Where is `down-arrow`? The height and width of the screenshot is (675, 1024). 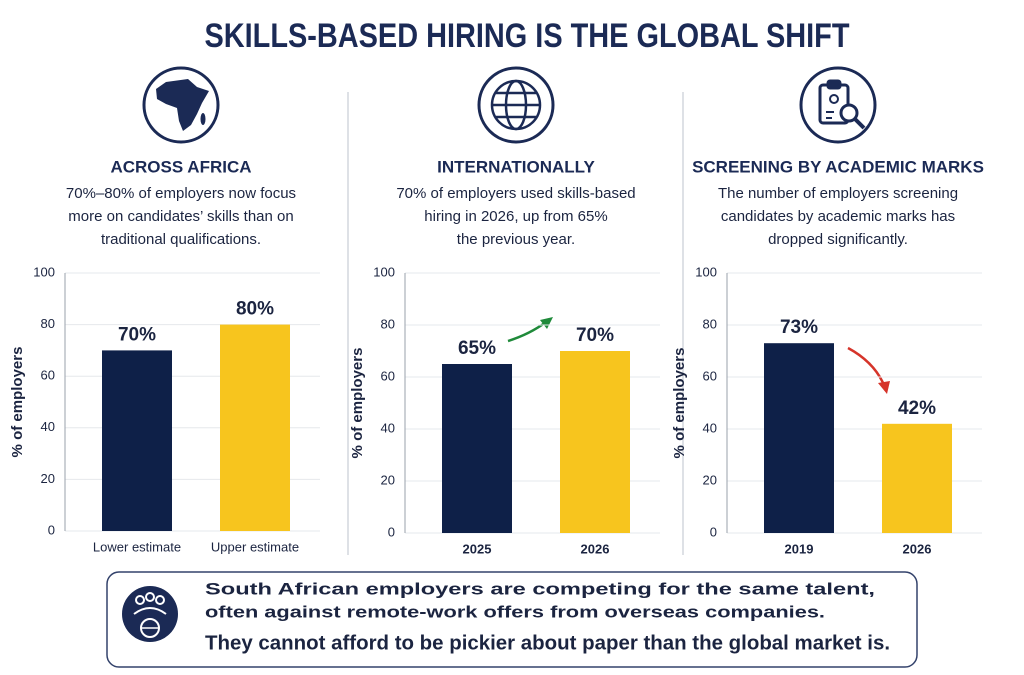
down-arrow is located at coordinates (868, 370).